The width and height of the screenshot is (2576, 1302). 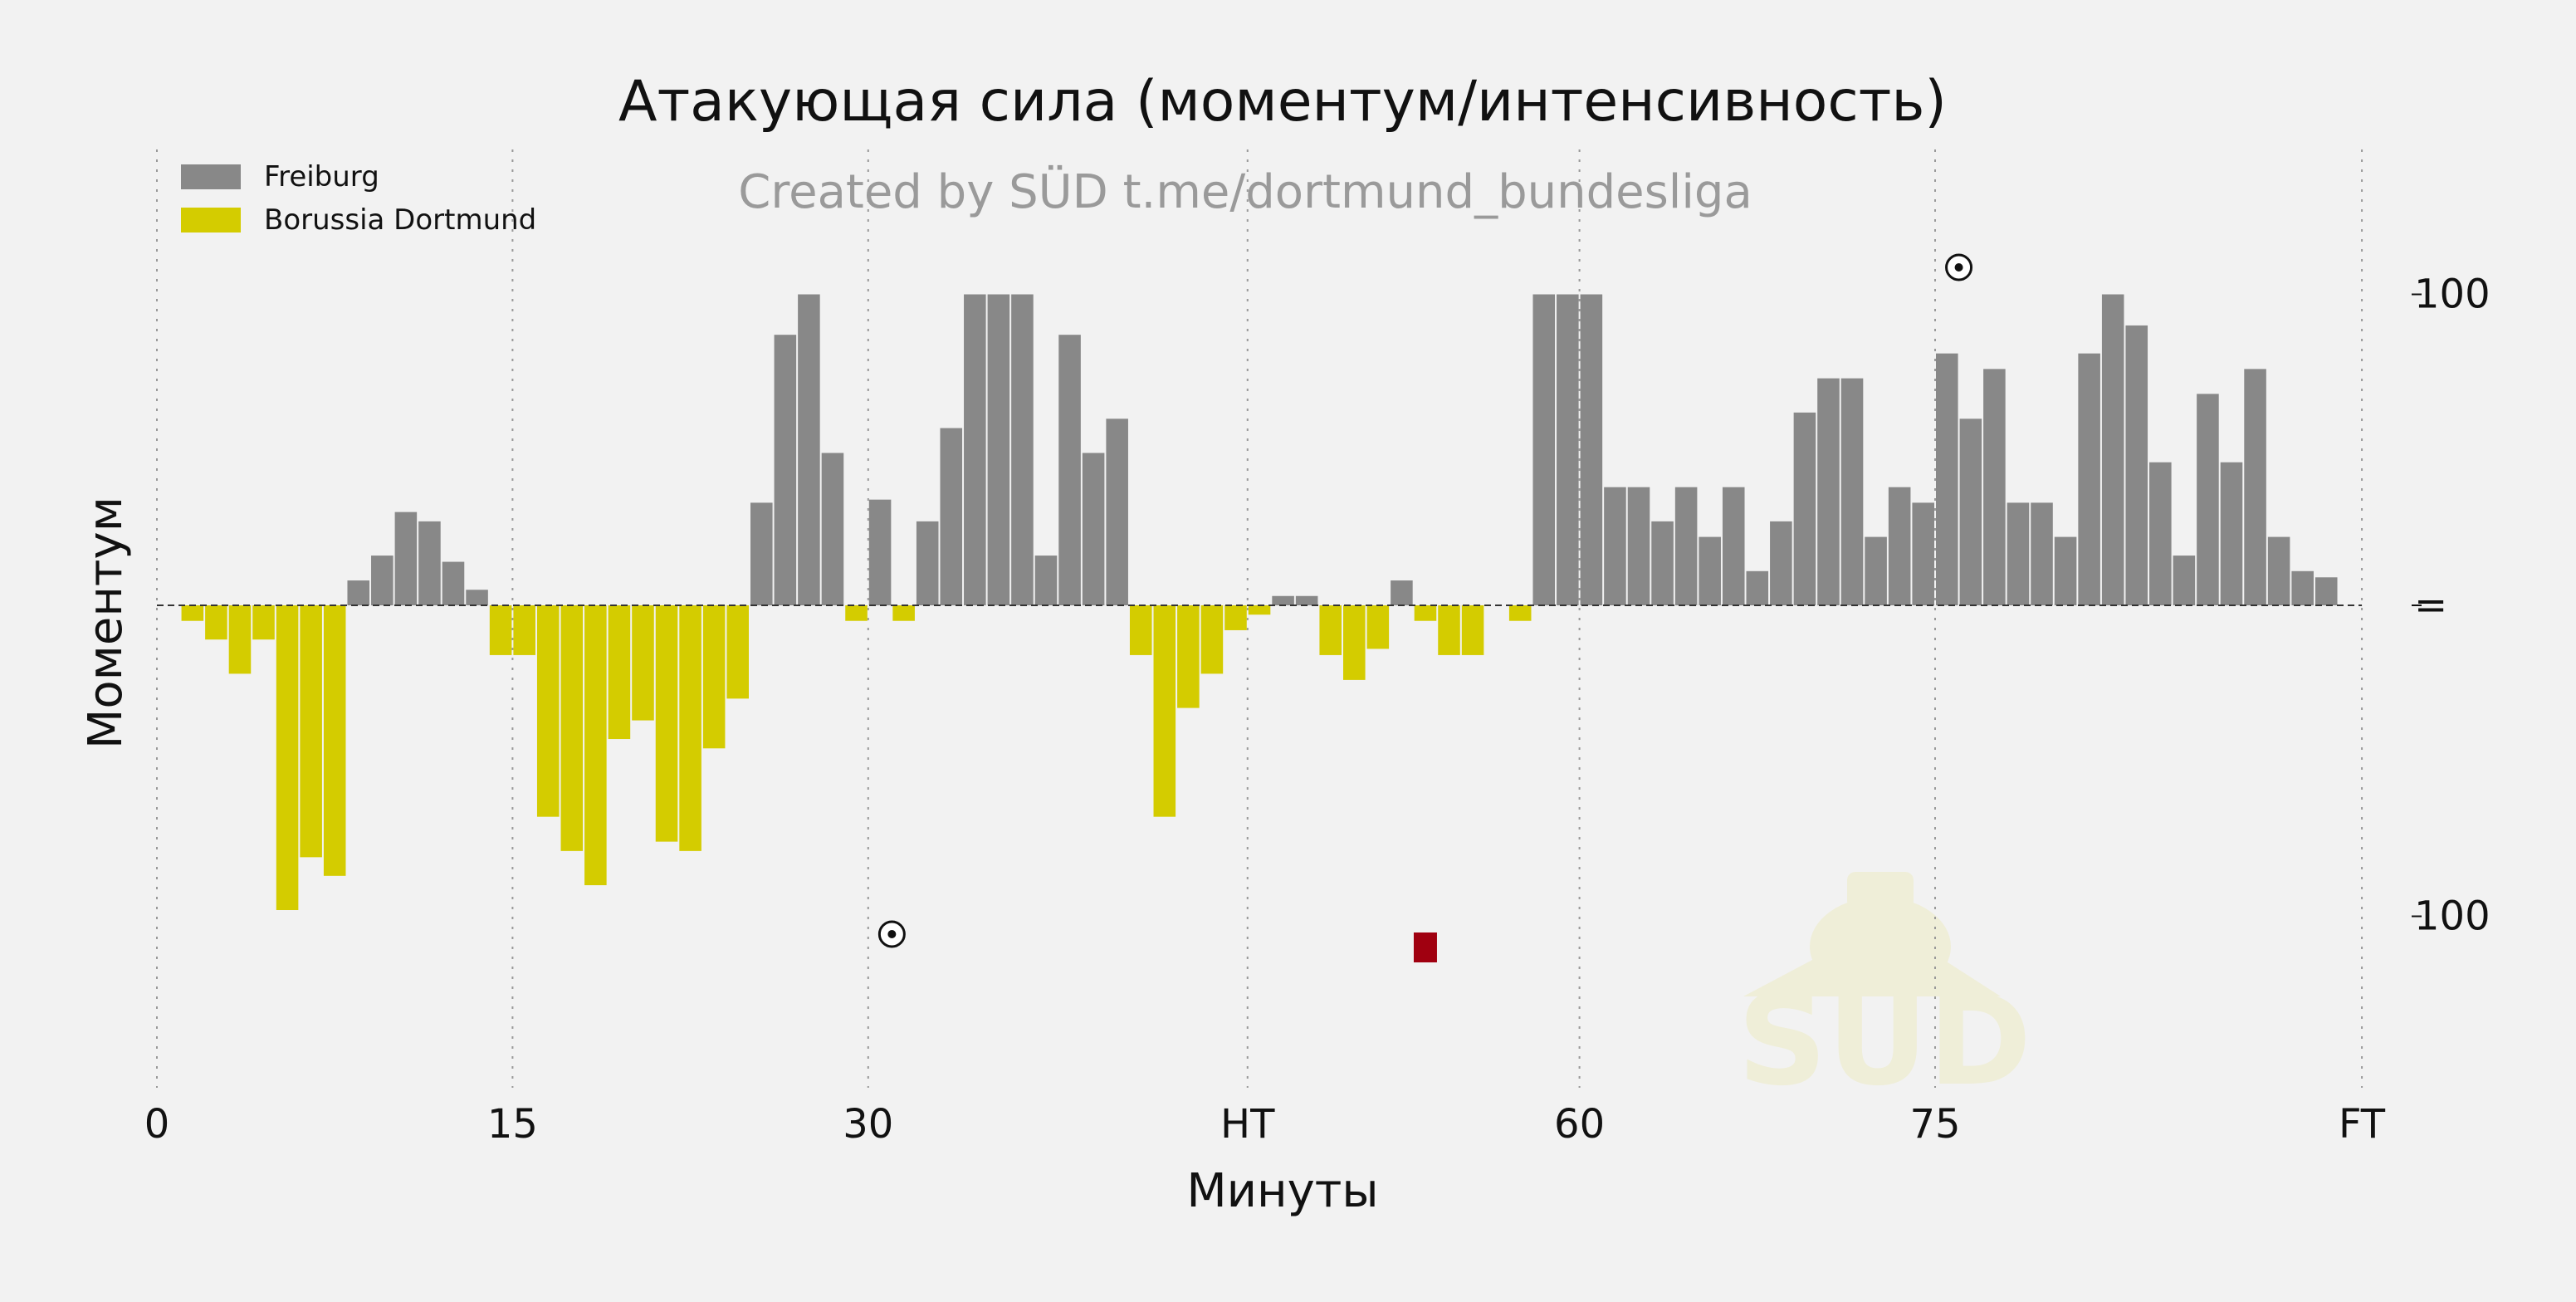 I want to click on legend-swatch-borussia-dortmund, so click(x=211, y=220).